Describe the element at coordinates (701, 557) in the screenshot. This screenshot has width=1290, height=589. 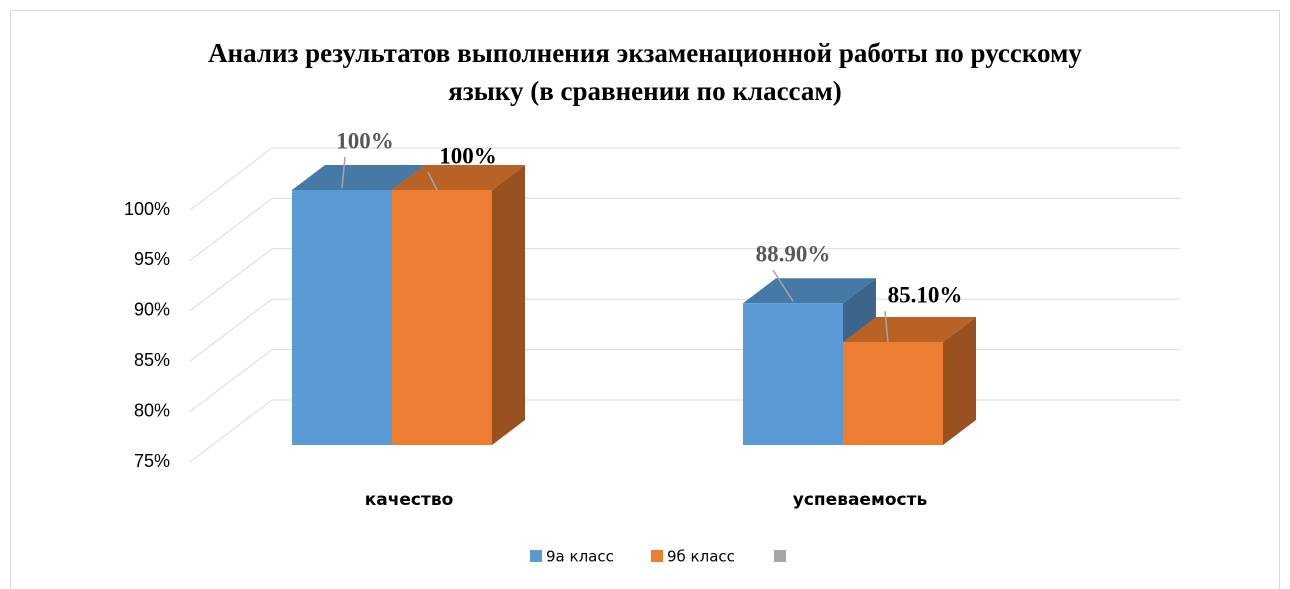
I see `legend-label: 9б класс` at that location.